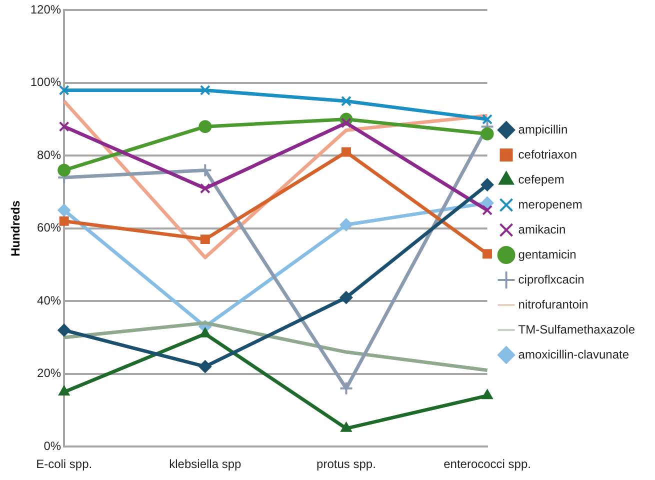  Describe the element at coordinates (574, 354) in the screenshot. I see `legend-label: amoxicillin-clavunate` at that location.